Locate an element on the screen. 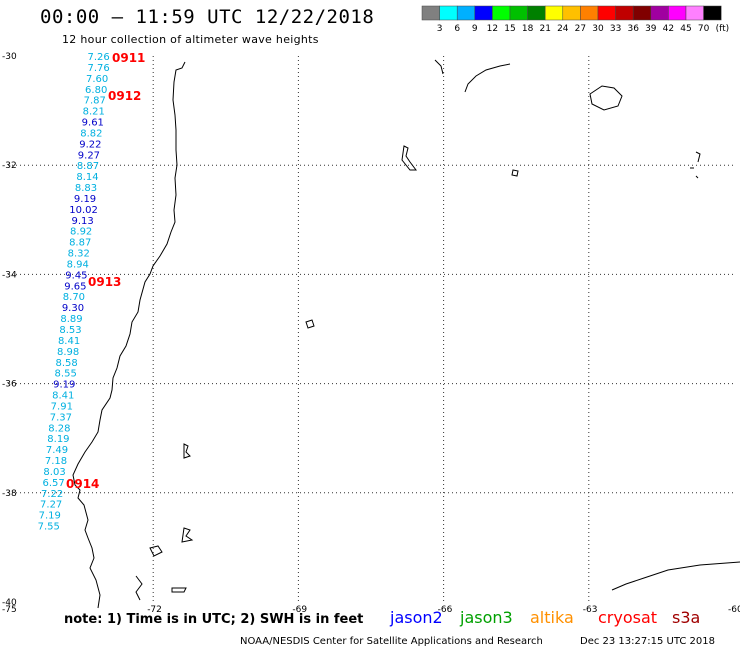 This screenshot has height=650, width=740. page-title: 00:00 – 11:59 UTC 12/22/2018 is located at coordinates (207, 17).